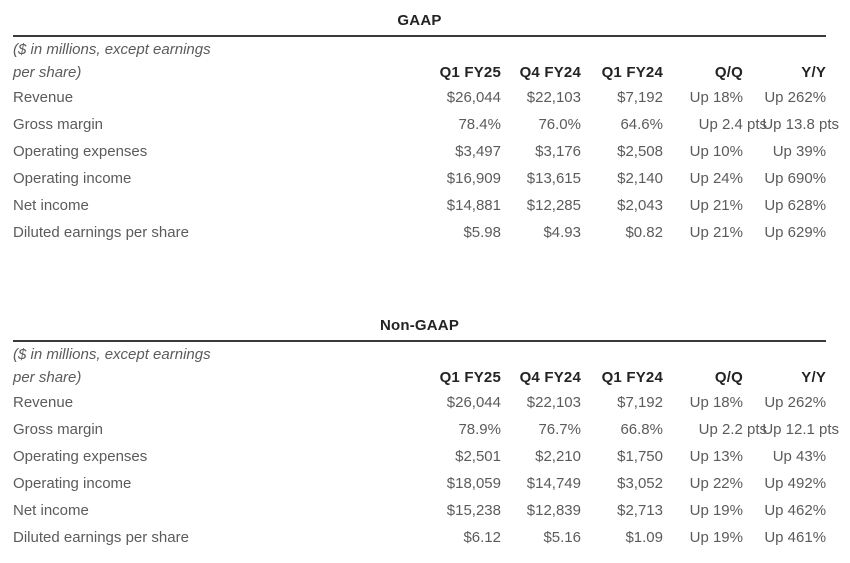  What do you see at coordinates (640, 456) in the screenshot?
I see `cell-q1fy24: $1,750` at bounding box center [640, 456].